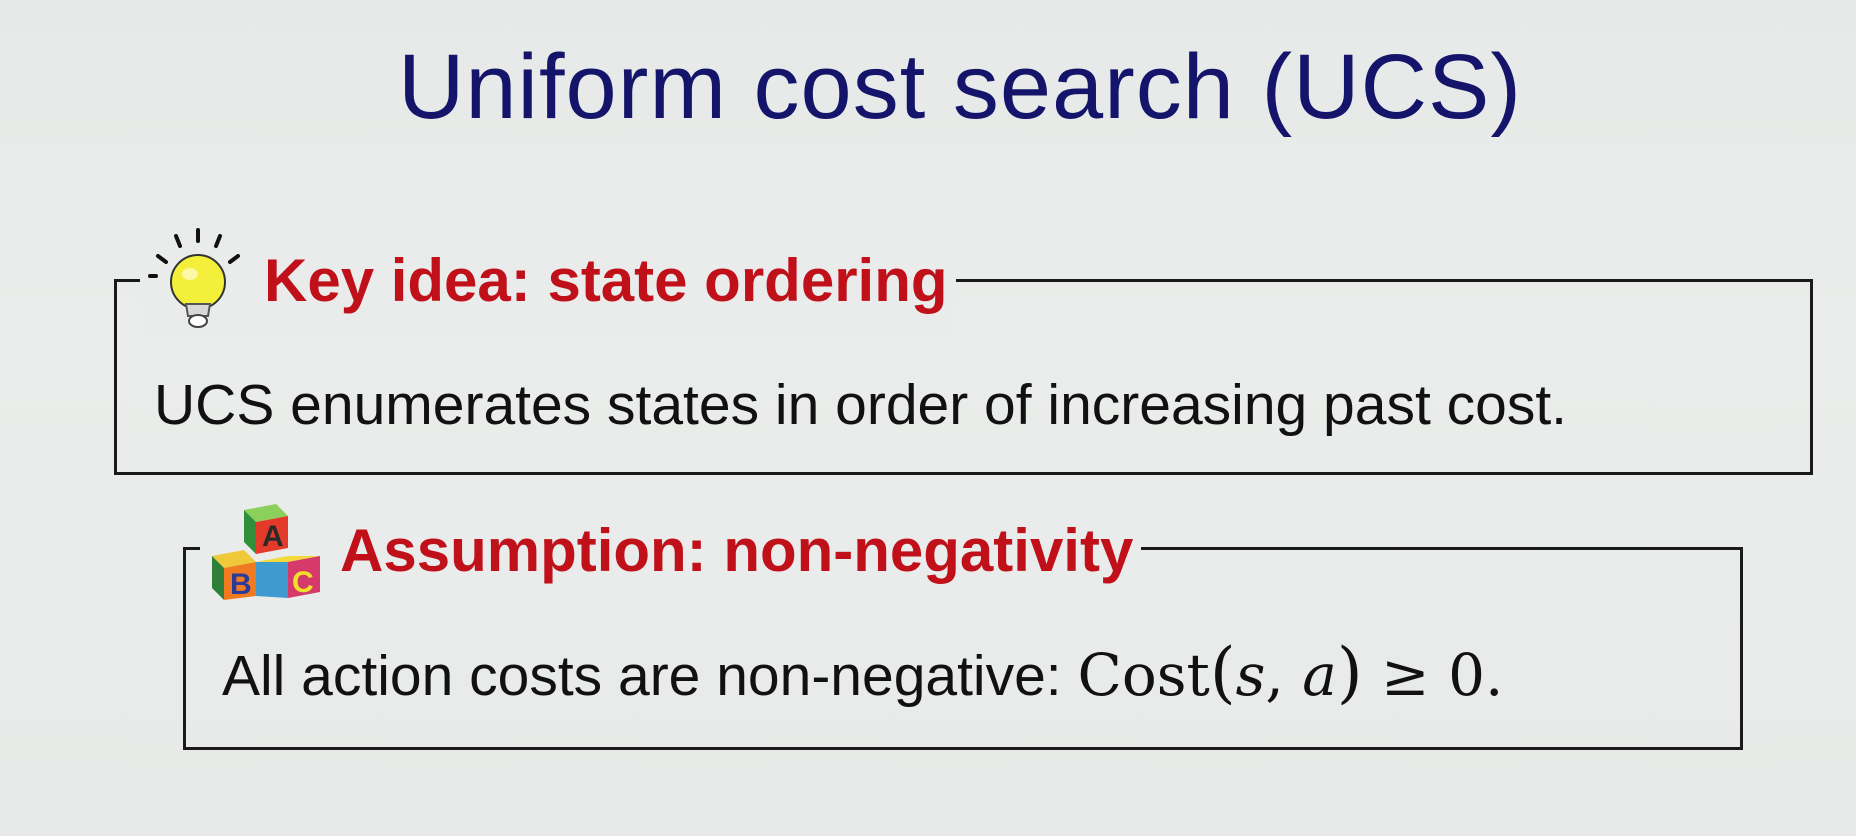 Image resolution: width=1856 pixels, height=836 pixels. What do you see at coordinates (1143, 675) in the screenshot?
I see `formula-func: Cost` at bounding box center [1143, 675].